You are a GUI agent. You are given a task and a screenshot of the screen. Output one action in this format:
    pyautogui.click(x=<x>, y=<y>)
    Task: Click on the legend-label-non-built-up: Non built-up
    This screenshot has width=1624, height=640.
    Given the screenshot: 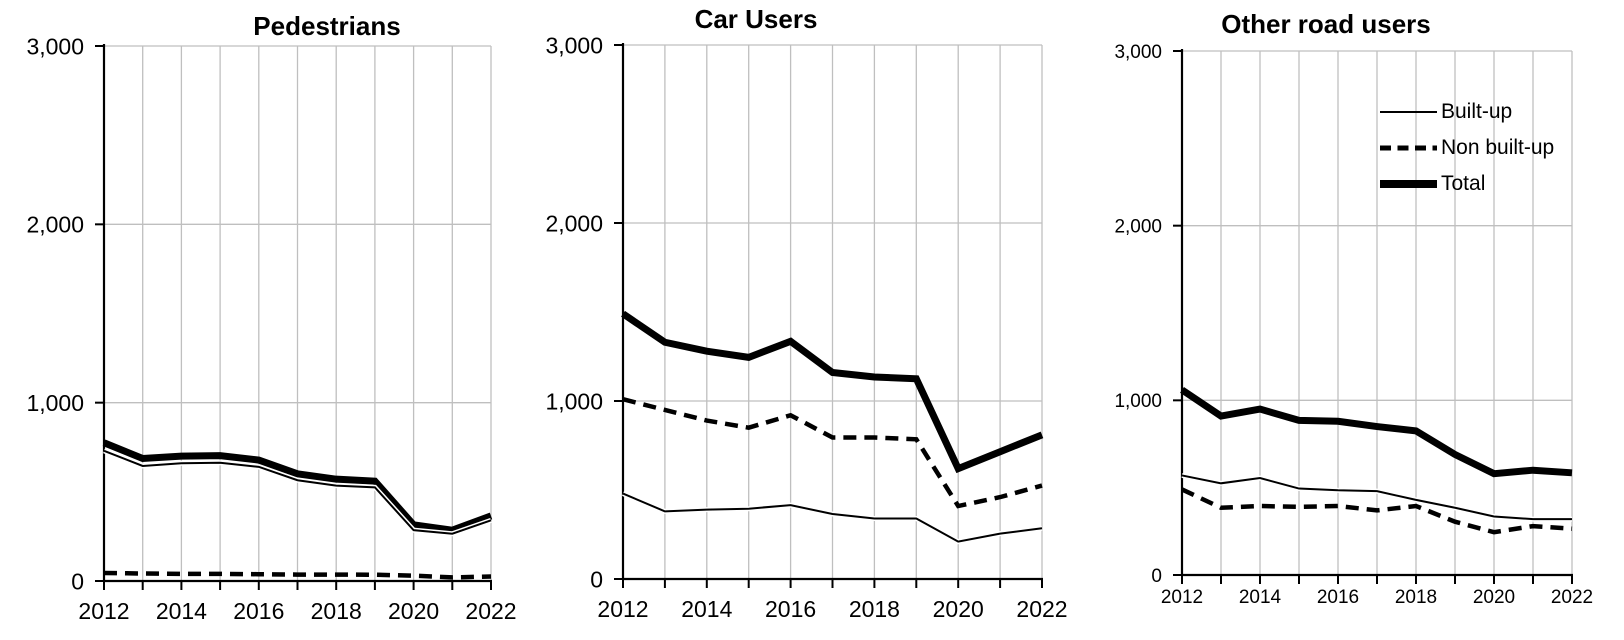 What is the action you would take?
    pyautogui.click(x=1498, y=147)
    